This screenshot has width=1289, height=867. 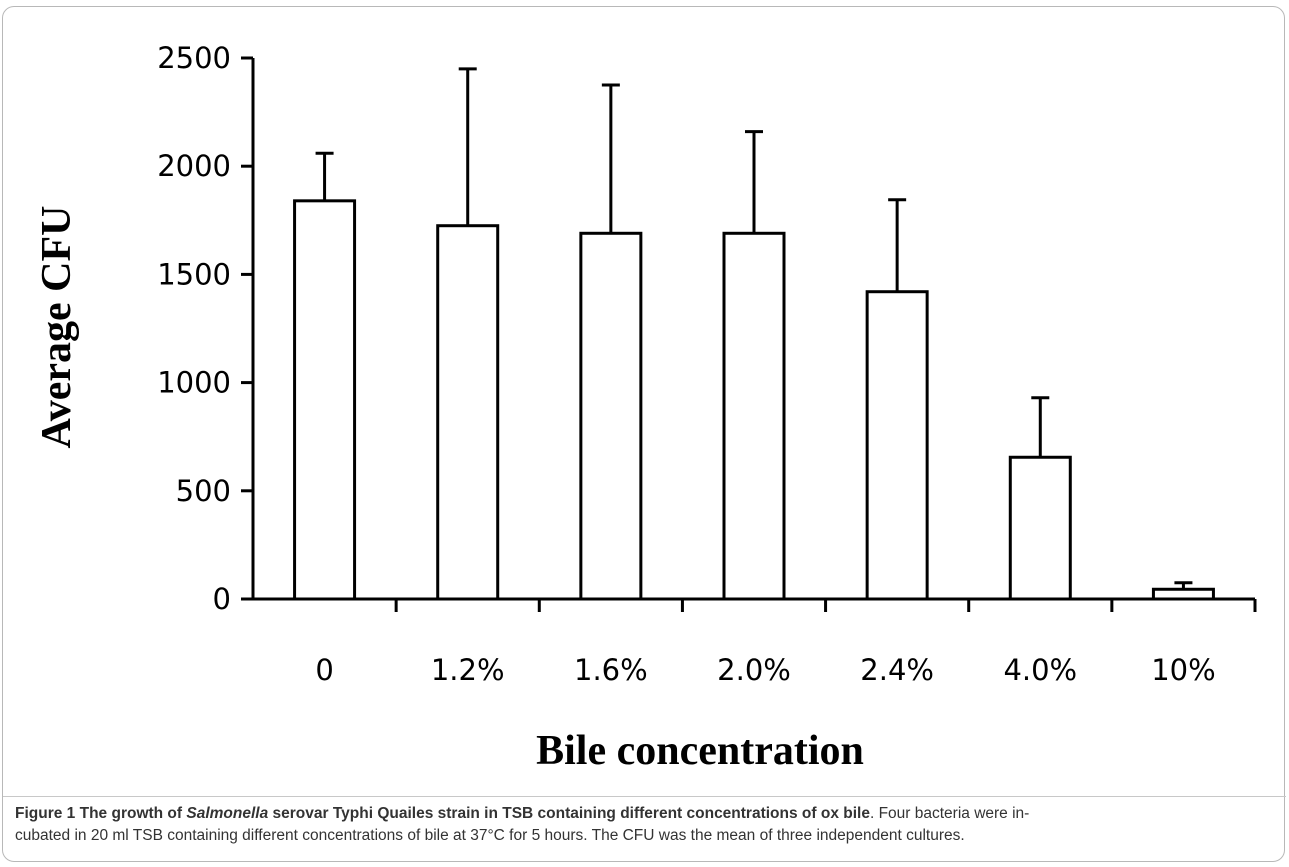 I want to click on x-tick-label: 0, so click(x=324, y=670).